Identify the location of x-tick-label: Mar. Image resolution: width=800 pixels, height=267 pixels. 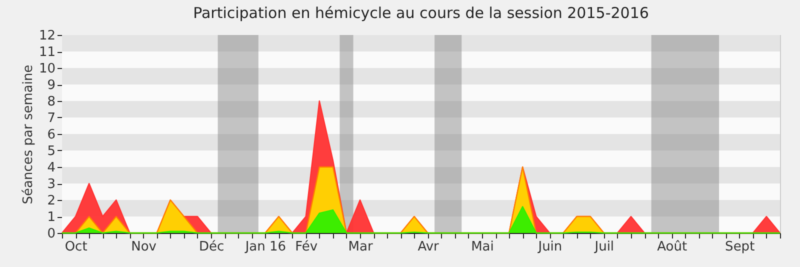
(361, 247).